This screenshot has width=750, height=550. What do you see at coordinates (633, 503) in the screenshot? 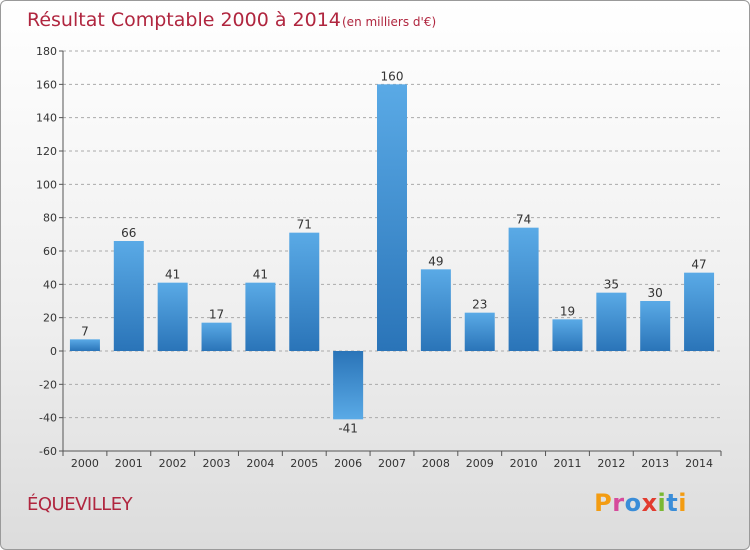
I see `logo-letter: o` at bounding box center [633, 503].